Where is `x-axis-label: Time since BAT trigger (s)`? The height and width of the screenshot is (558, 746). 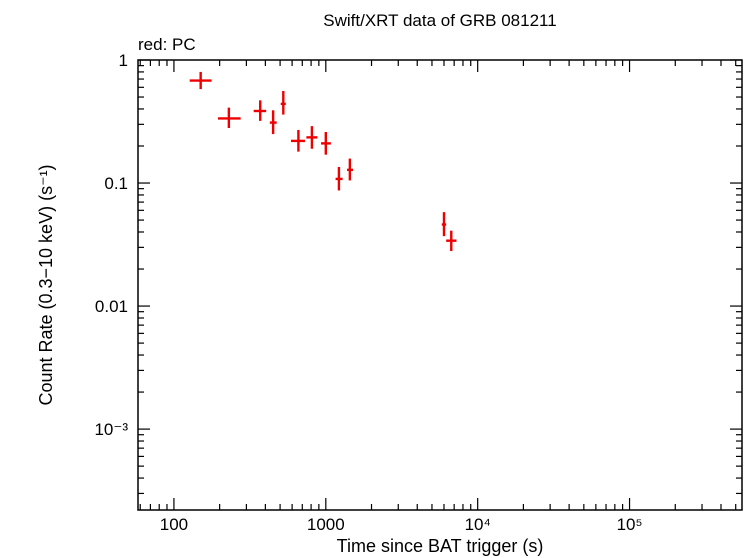
x-axis-label: Time since BAT trigger (s) is located at coordinates (440, 546).